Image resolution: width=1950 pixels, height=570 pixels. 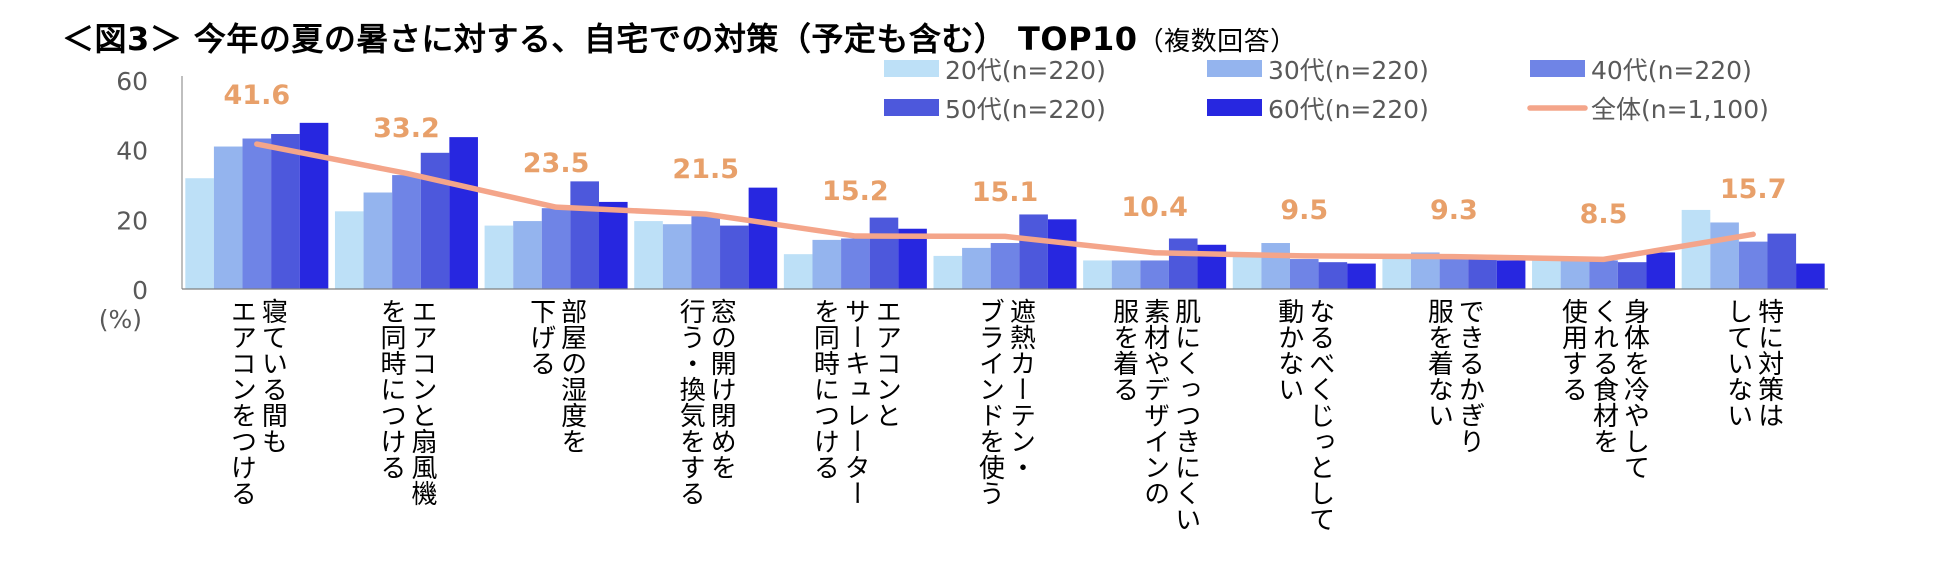 I want to click on category-label: 部屋の湿度を, so click(x=572, y=376).